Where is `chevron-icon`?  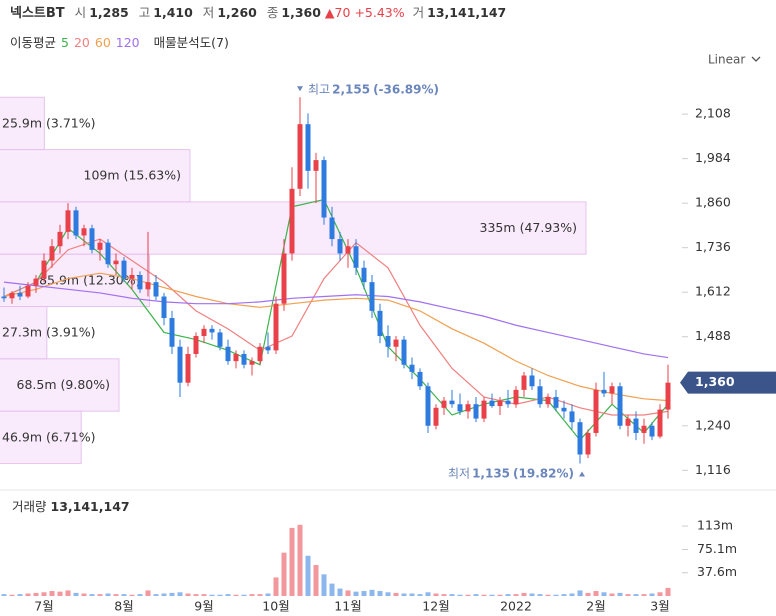 chevron-icon is located at coordinates (756, 59).